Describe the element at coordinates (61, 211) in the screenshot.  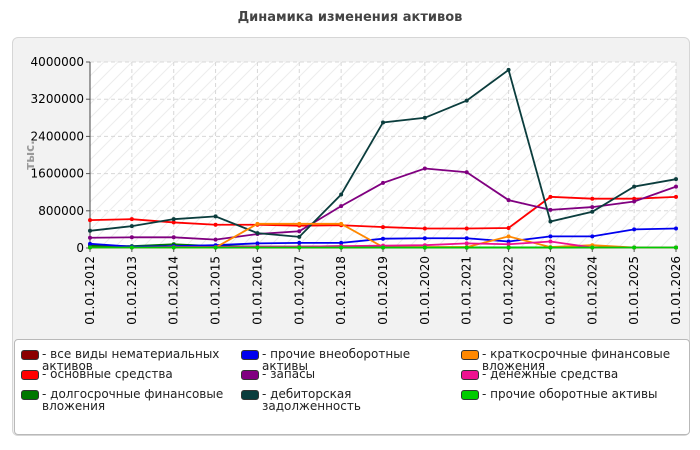
I see `y-tick-label: 800000` at that location.